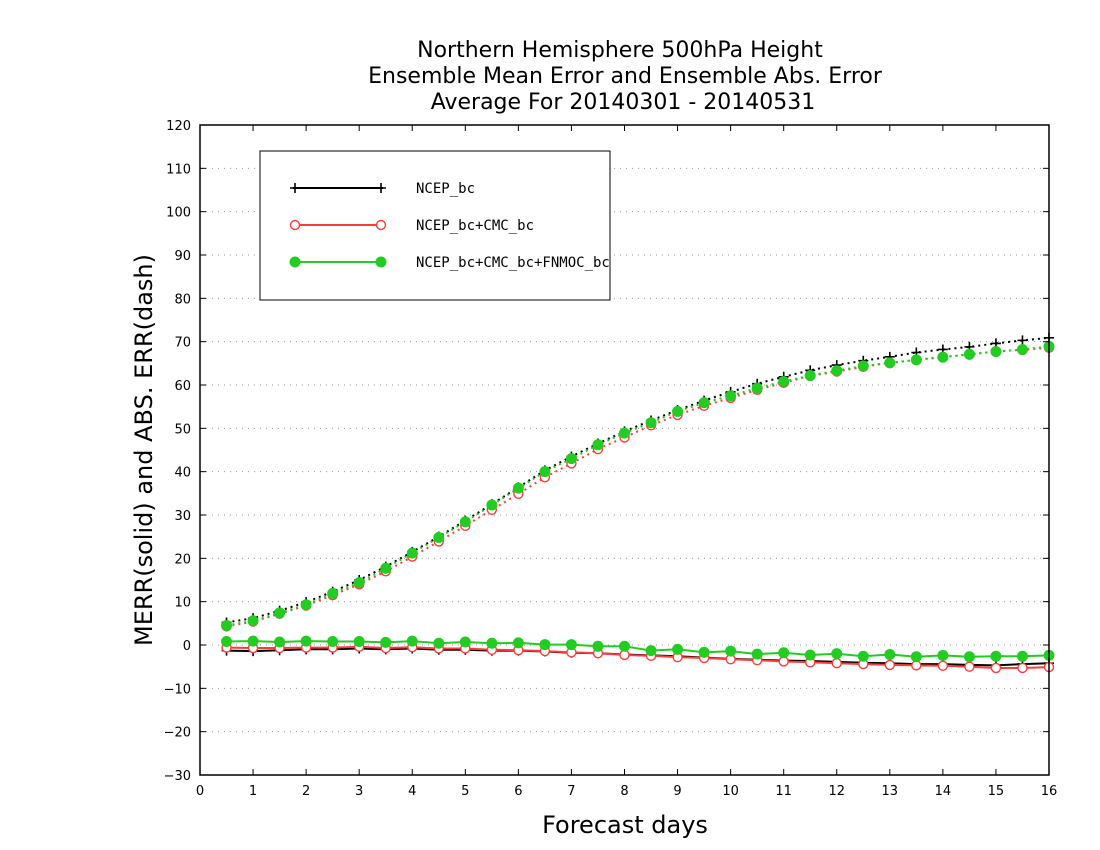 This screenshot has height=850, width=1100. I want to click on x-tick-label: 13, so click(890, 791).